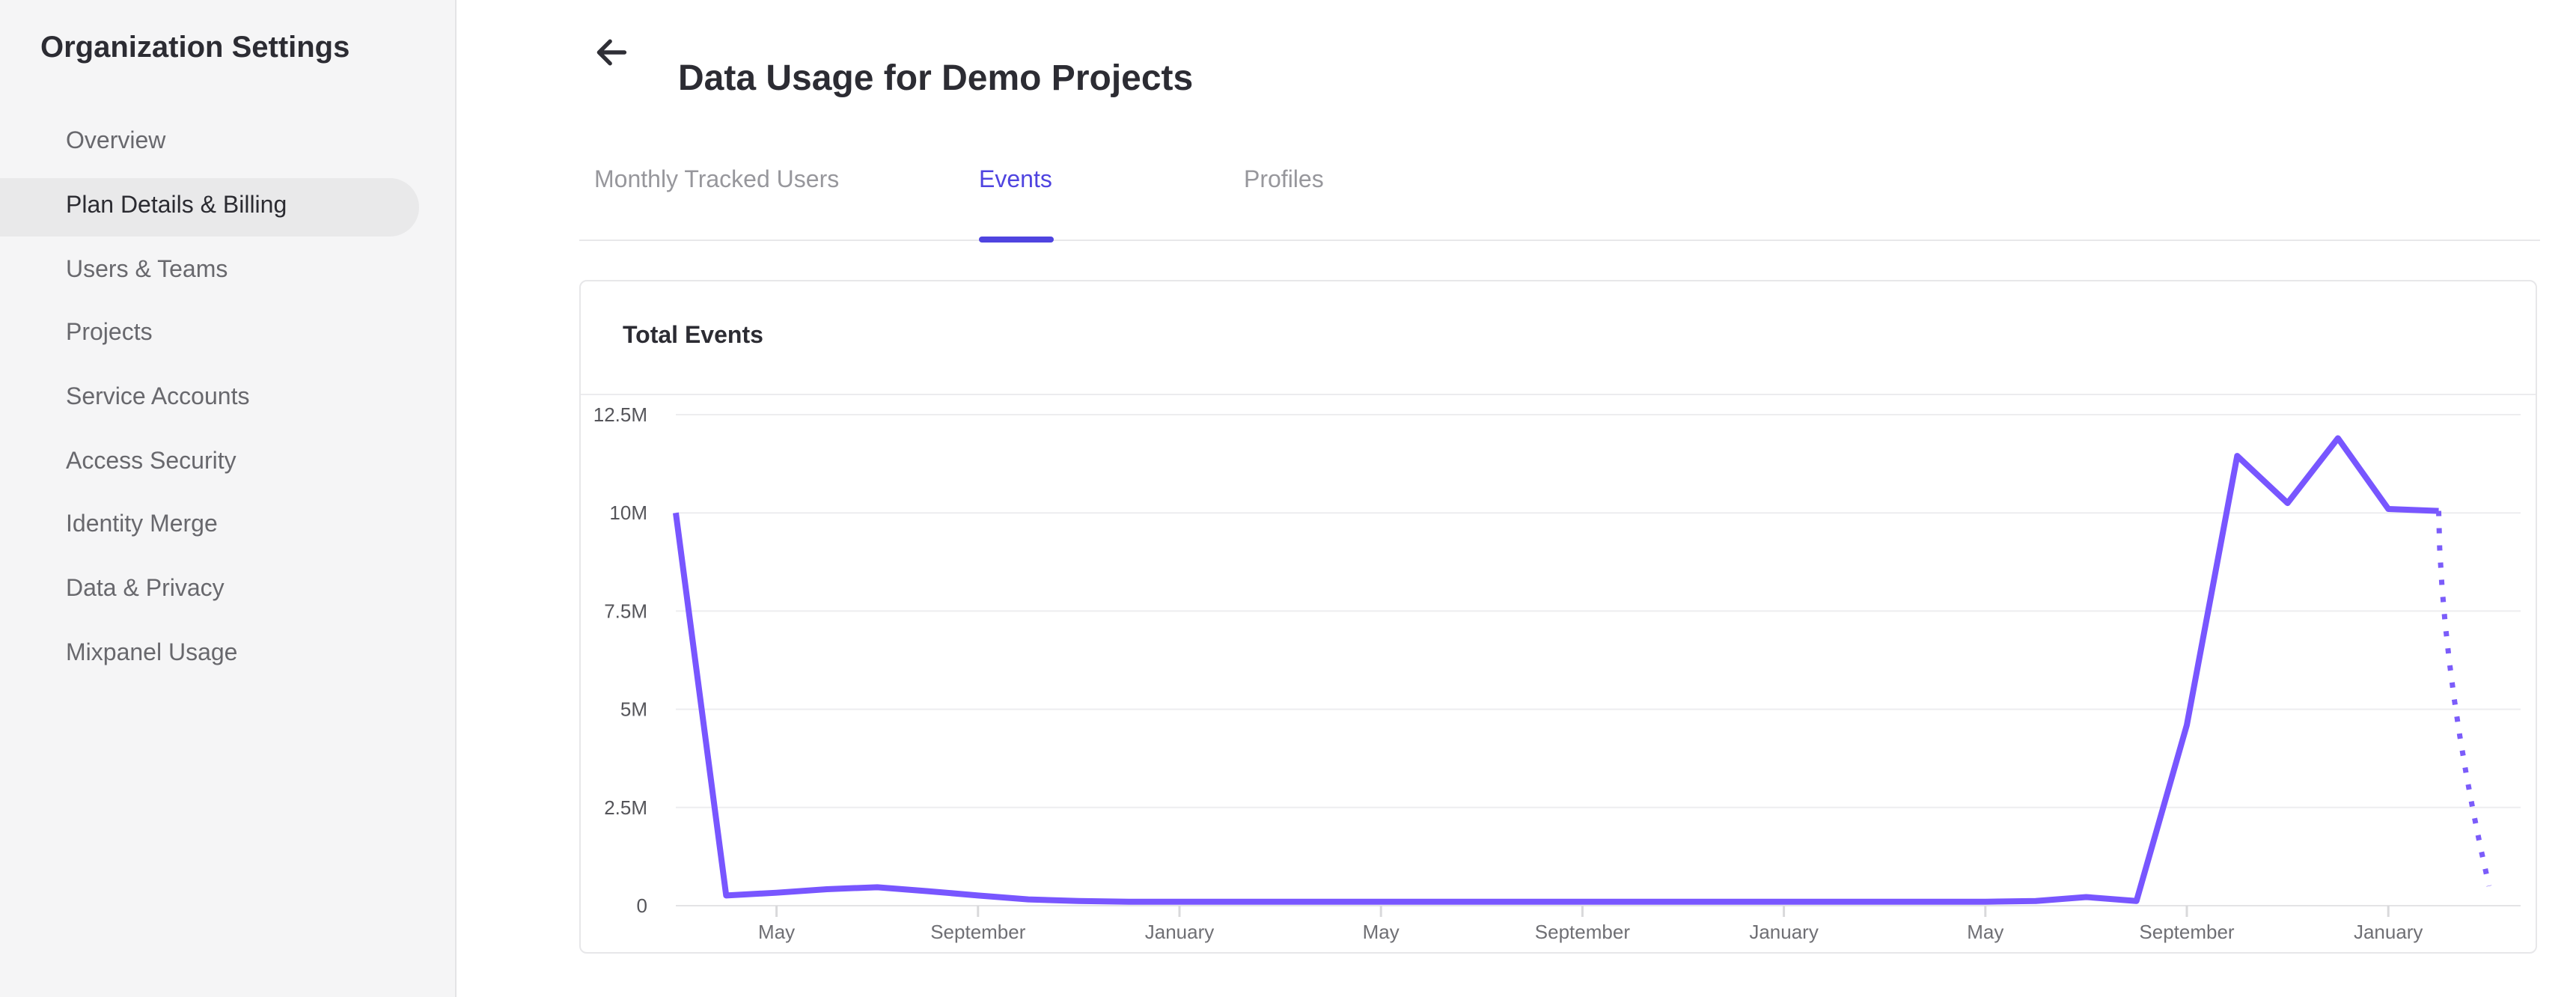 Image resolution: width=2576 pixels, height=997 pixels. Describe the element at coordinates (147, 270) in the screenshot. I see `sidebar-item-users-teams: Users & Teams` at that location.